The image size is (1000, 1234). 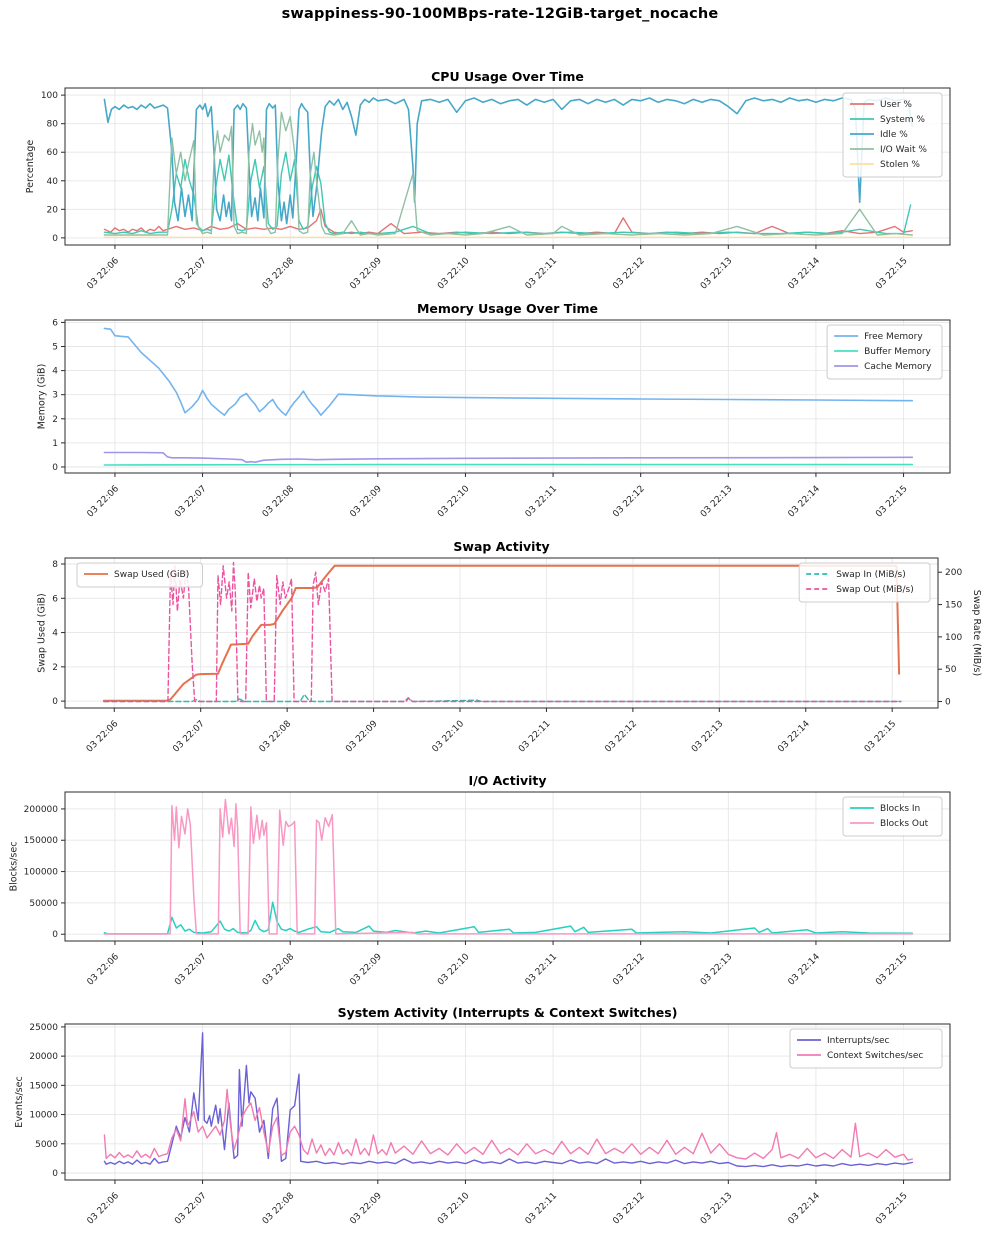 I want to click on y-axis: 0 50000 100000 150000 200000, so click(x=44, y=872).